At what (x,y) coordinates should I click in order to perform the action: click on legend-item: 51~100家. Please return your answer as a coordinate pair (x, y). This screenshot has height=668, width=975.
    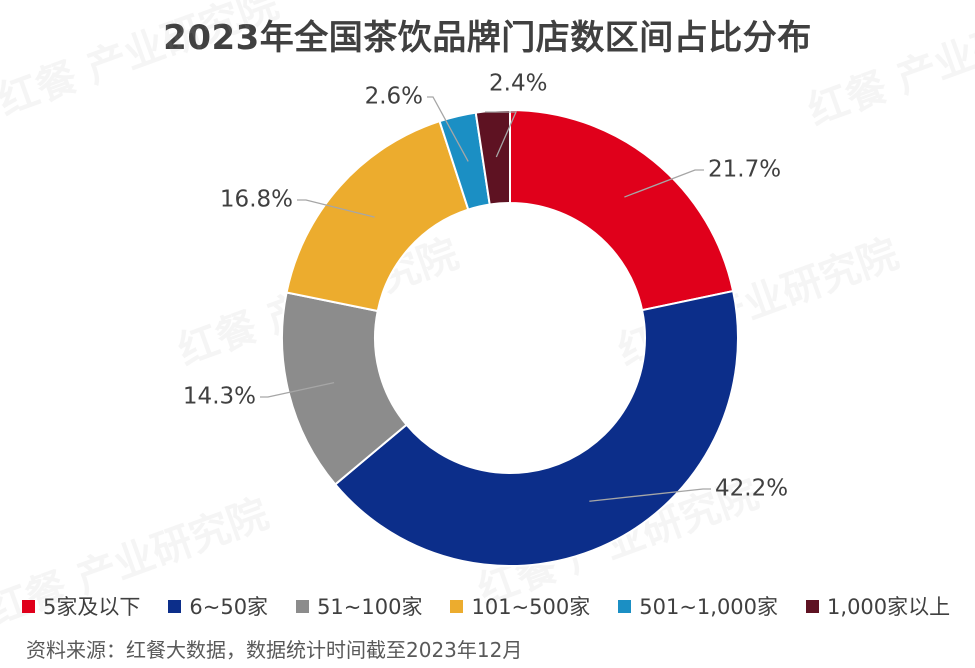
    Looking at the image, I should click on (359, 606).